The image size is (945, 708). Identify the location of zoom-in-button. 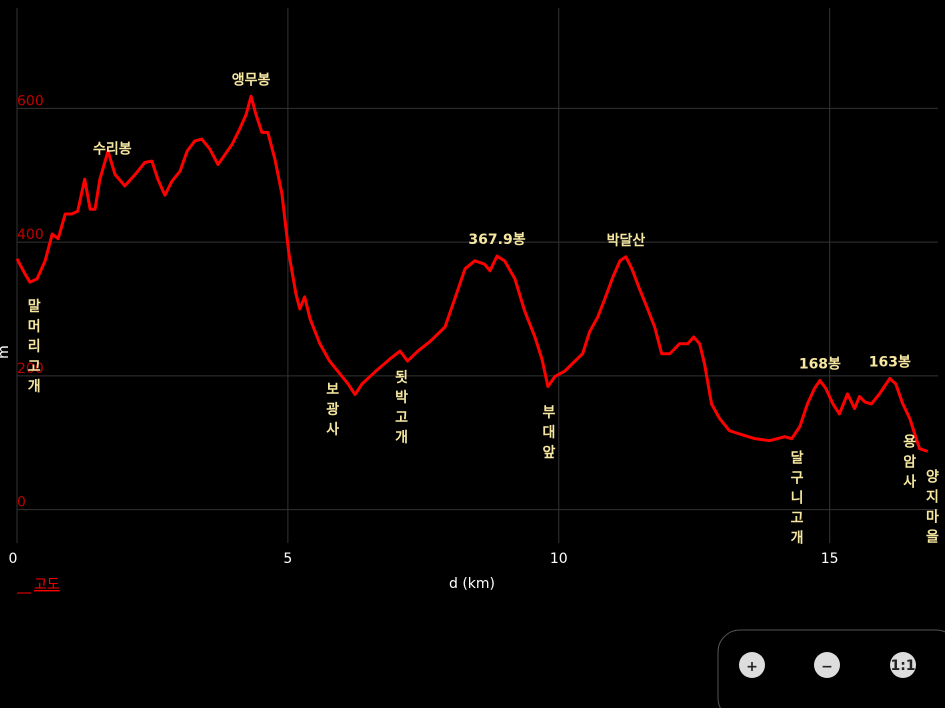
(752, 665).